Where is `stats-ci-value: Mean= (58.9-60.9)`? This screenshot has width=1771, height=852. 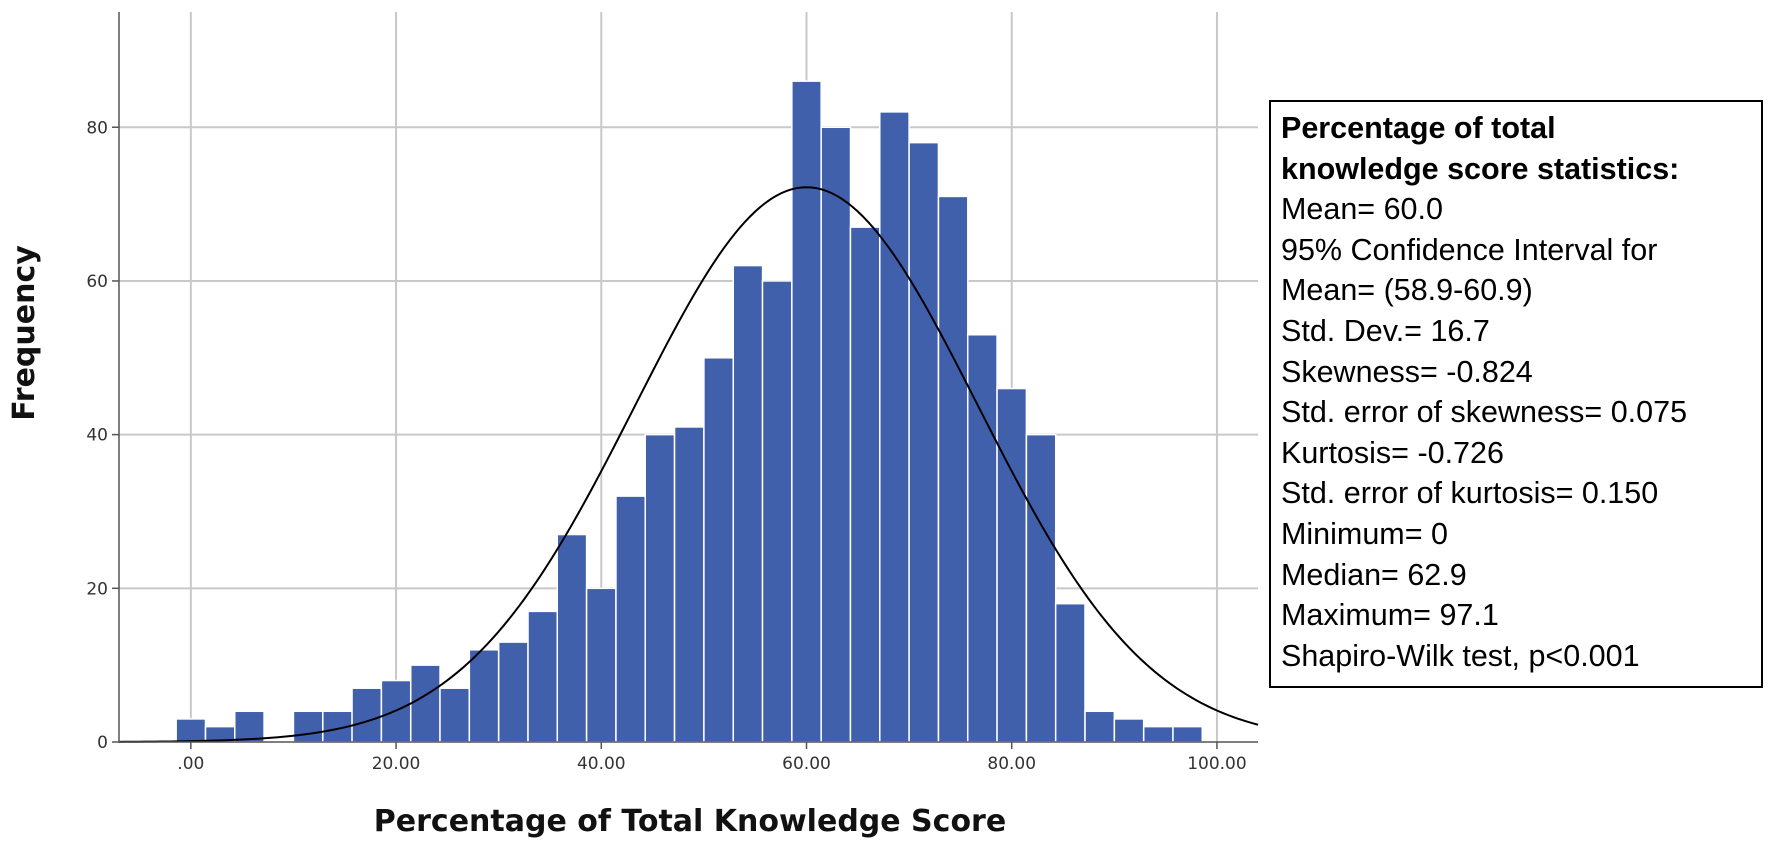
stats-ci-value: Mean= (58.9-60.9) is located at coordinates (1407, 290).